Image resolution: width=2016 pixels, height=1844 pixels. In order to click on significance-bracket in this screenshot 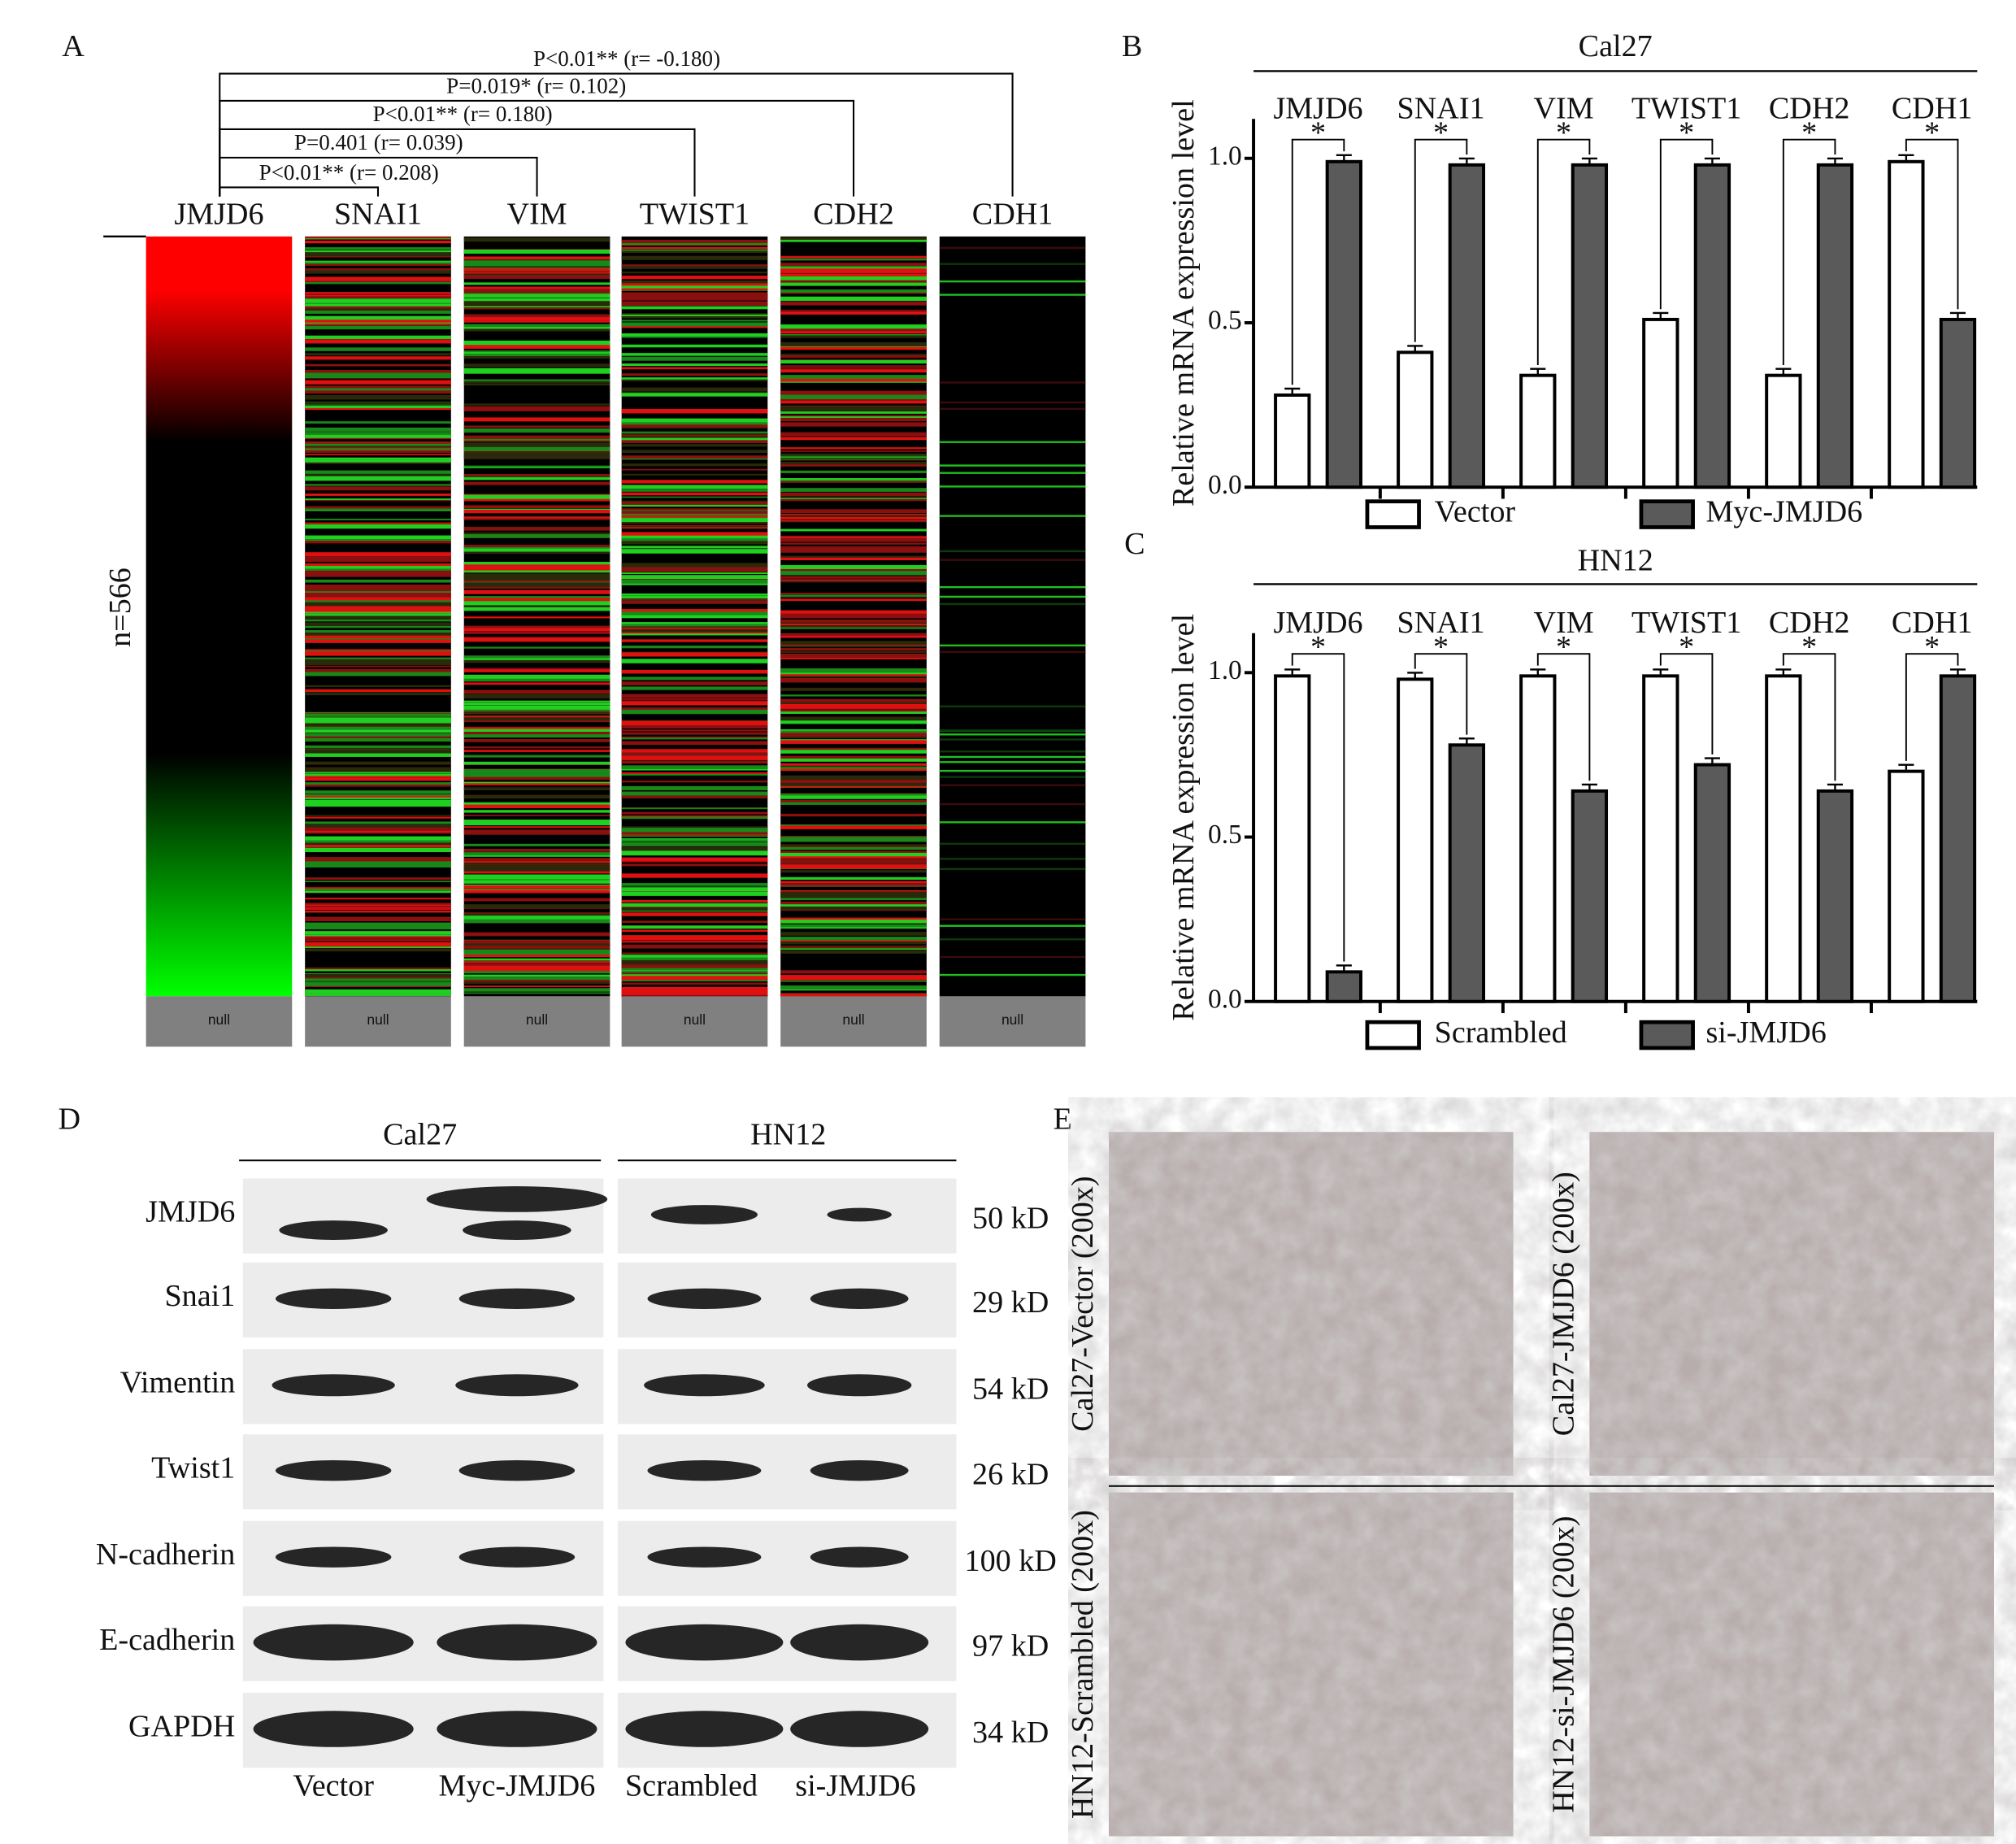, I will do `click(1441, 240)`.